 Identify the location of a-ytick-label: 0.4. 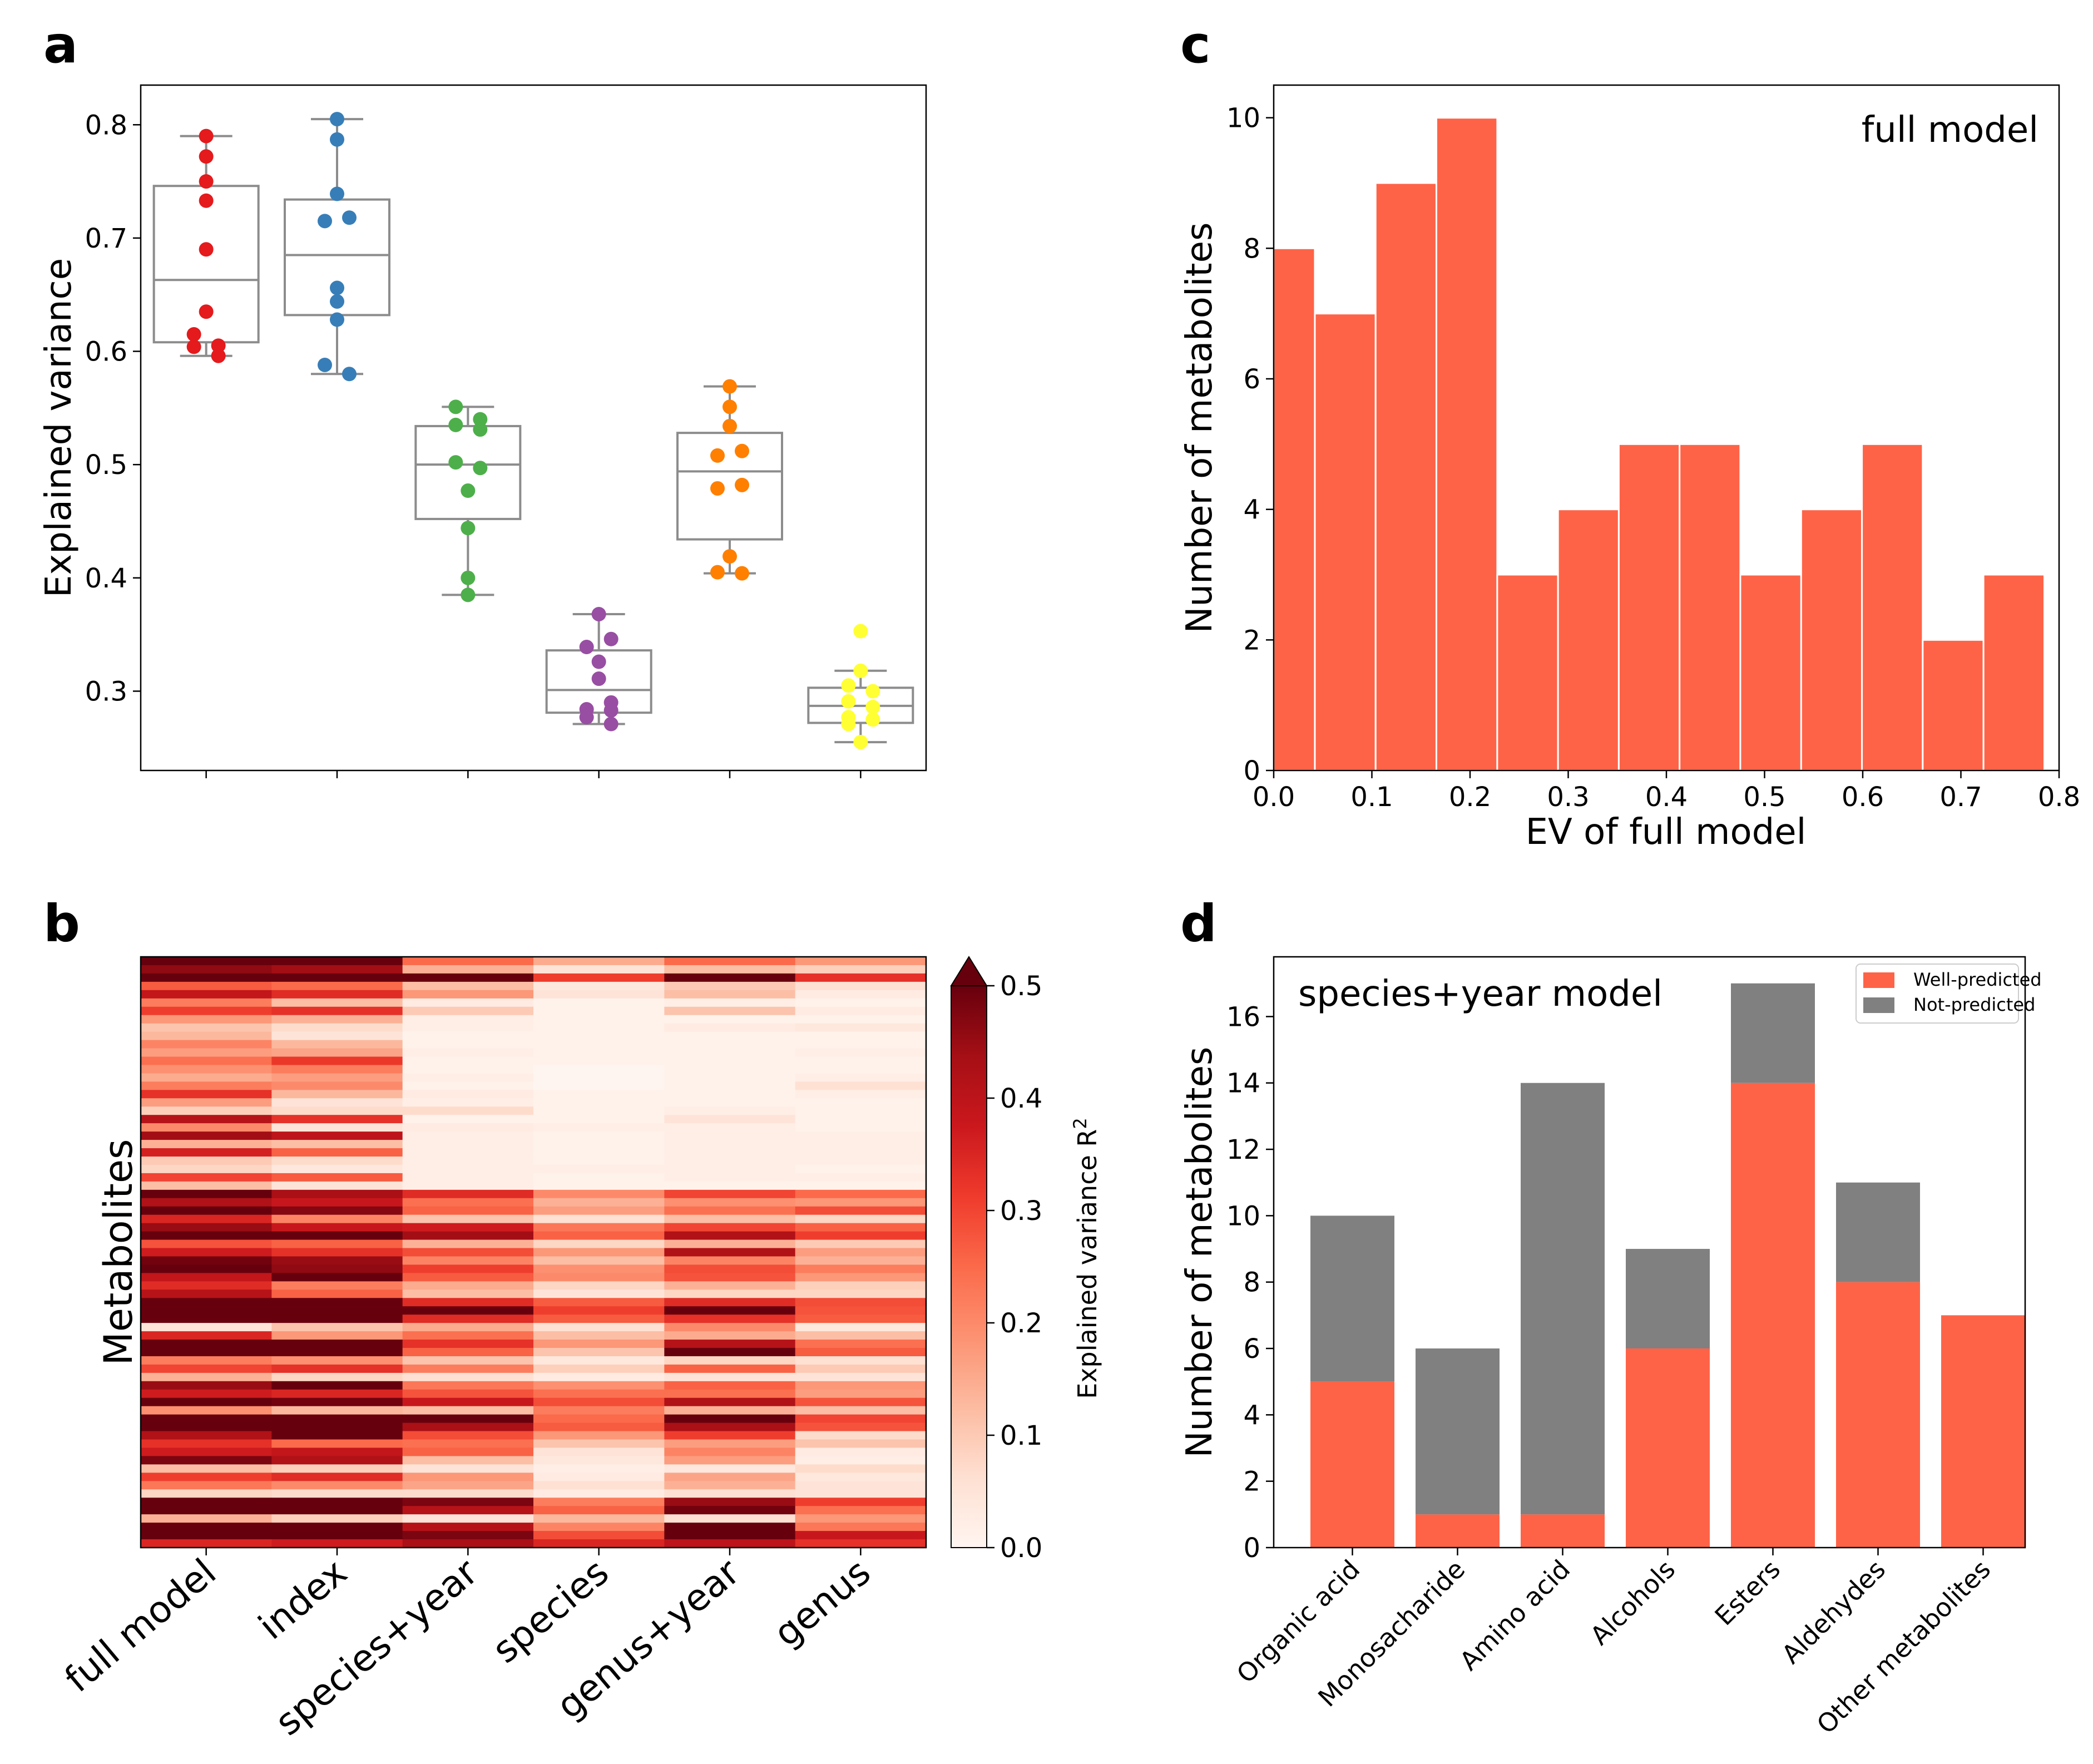
(106, 578).